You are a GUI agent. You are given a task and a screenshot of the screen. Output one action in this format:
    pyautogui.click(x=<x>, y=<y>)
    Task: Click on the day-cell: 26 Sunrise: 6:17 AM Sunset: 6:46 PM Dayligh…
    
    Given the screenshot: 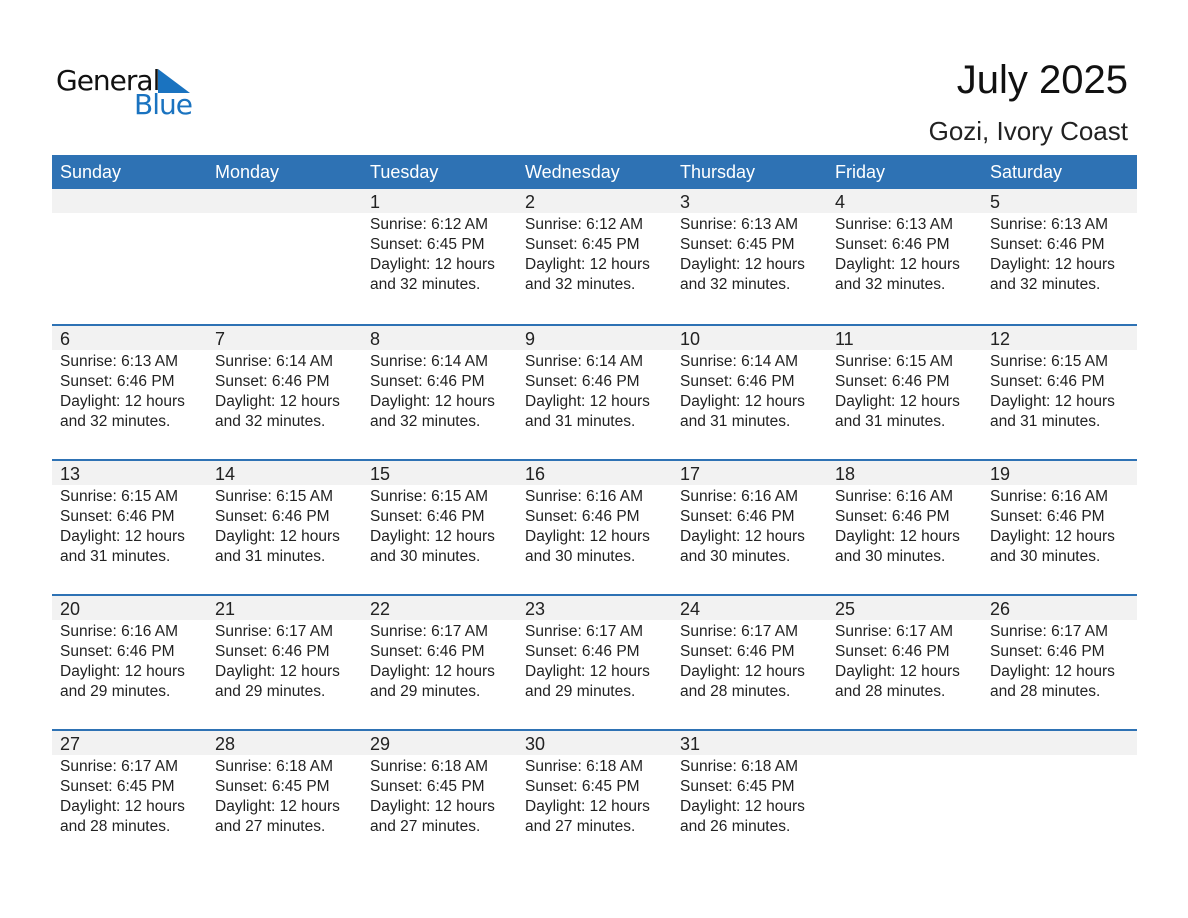 What is the action you would take?
    pyautogui.click(x=1059, y=662)
    